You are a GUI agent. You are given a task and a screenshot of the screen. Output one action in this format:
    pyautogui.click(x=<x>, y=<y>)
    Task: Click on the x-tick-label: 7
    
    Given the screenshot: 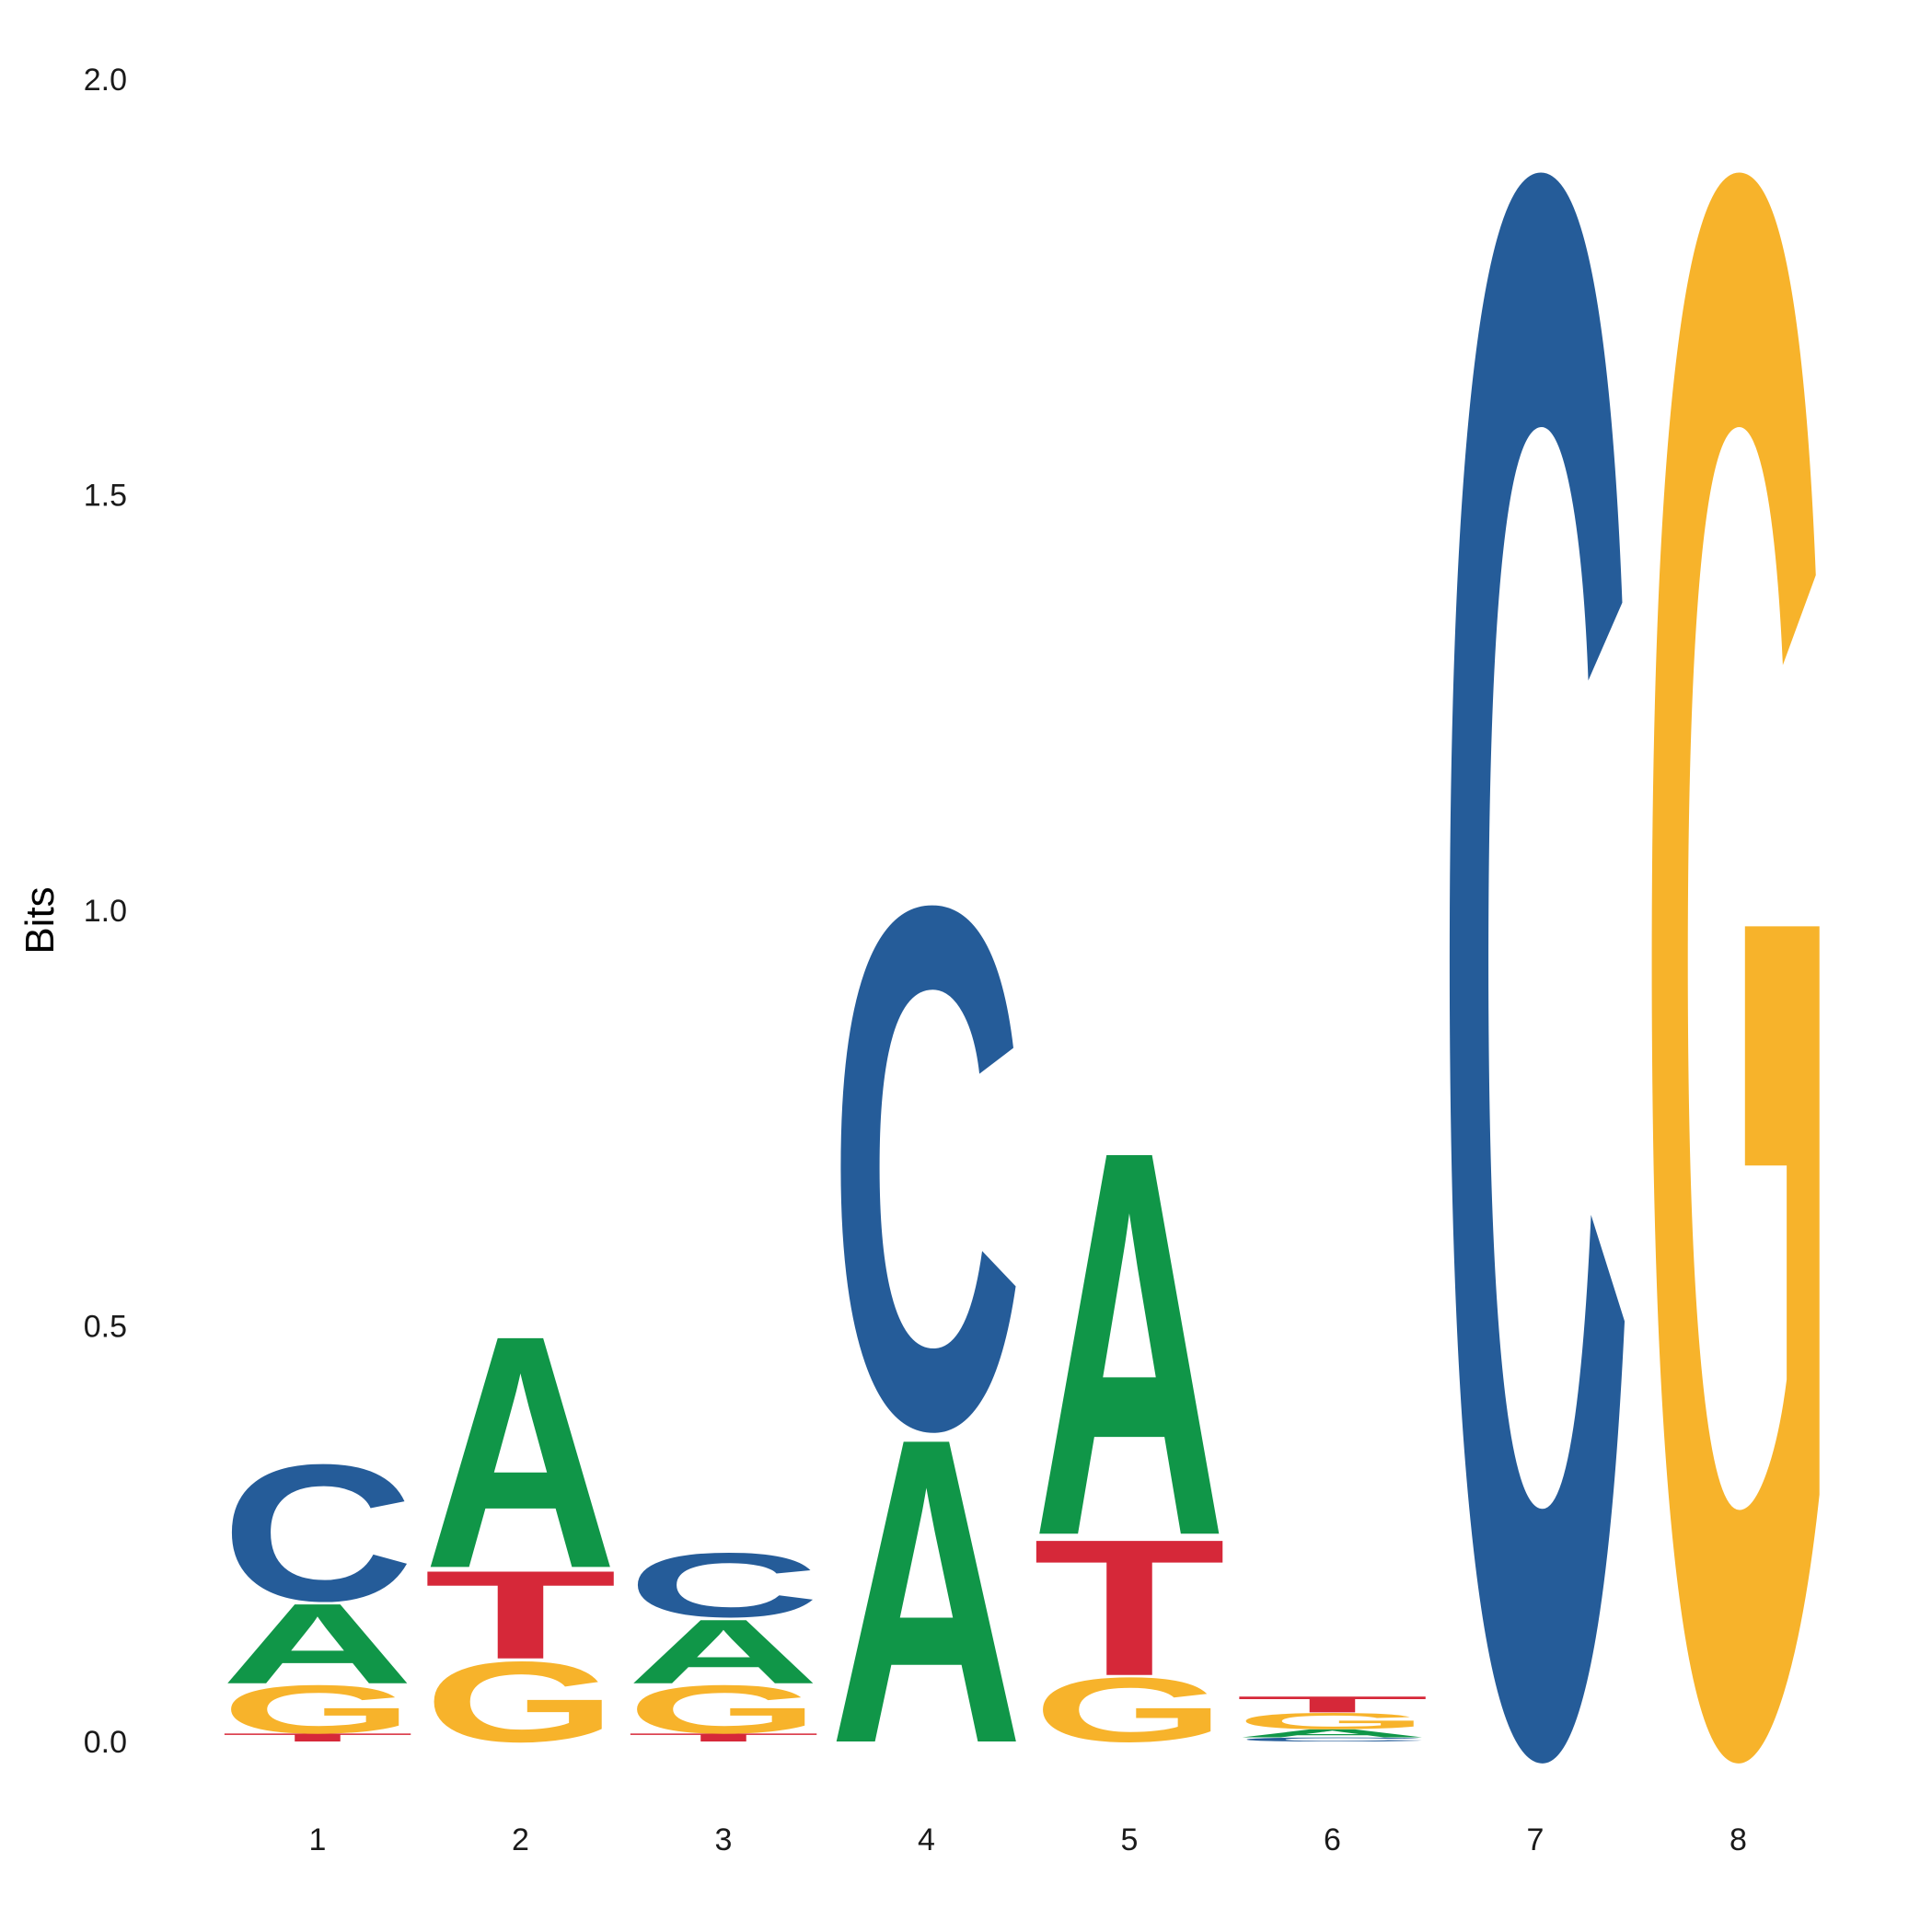 What is the action you would take?
    pyautogui.click(x=1536, y=1840)
    